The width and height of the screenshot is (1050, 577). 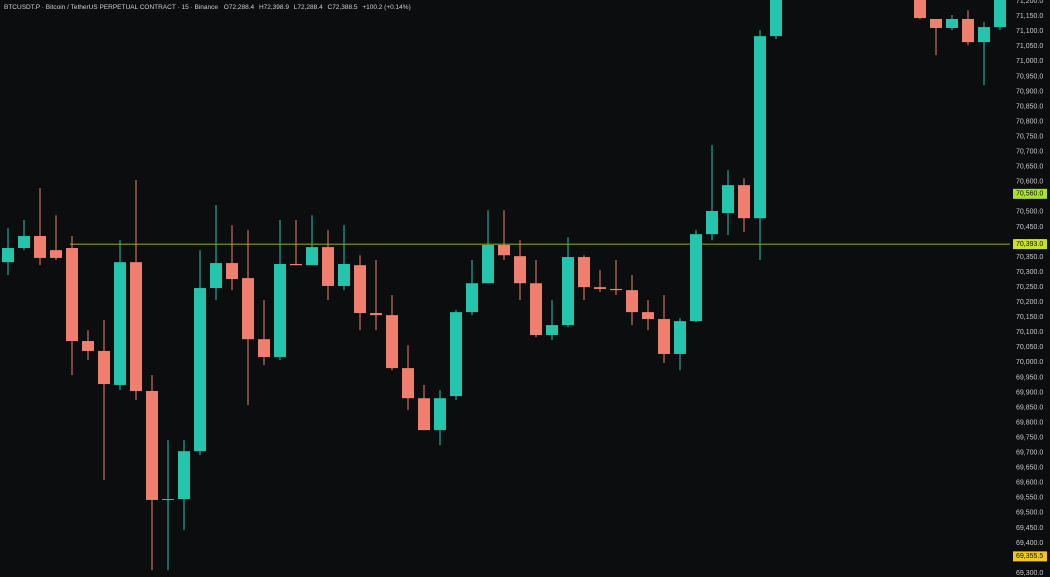 What do you see at coordinates (1029, 573) in the screenshot?
I see `y-tick-label: 69,300.0` at bounding box center [1029, 573].